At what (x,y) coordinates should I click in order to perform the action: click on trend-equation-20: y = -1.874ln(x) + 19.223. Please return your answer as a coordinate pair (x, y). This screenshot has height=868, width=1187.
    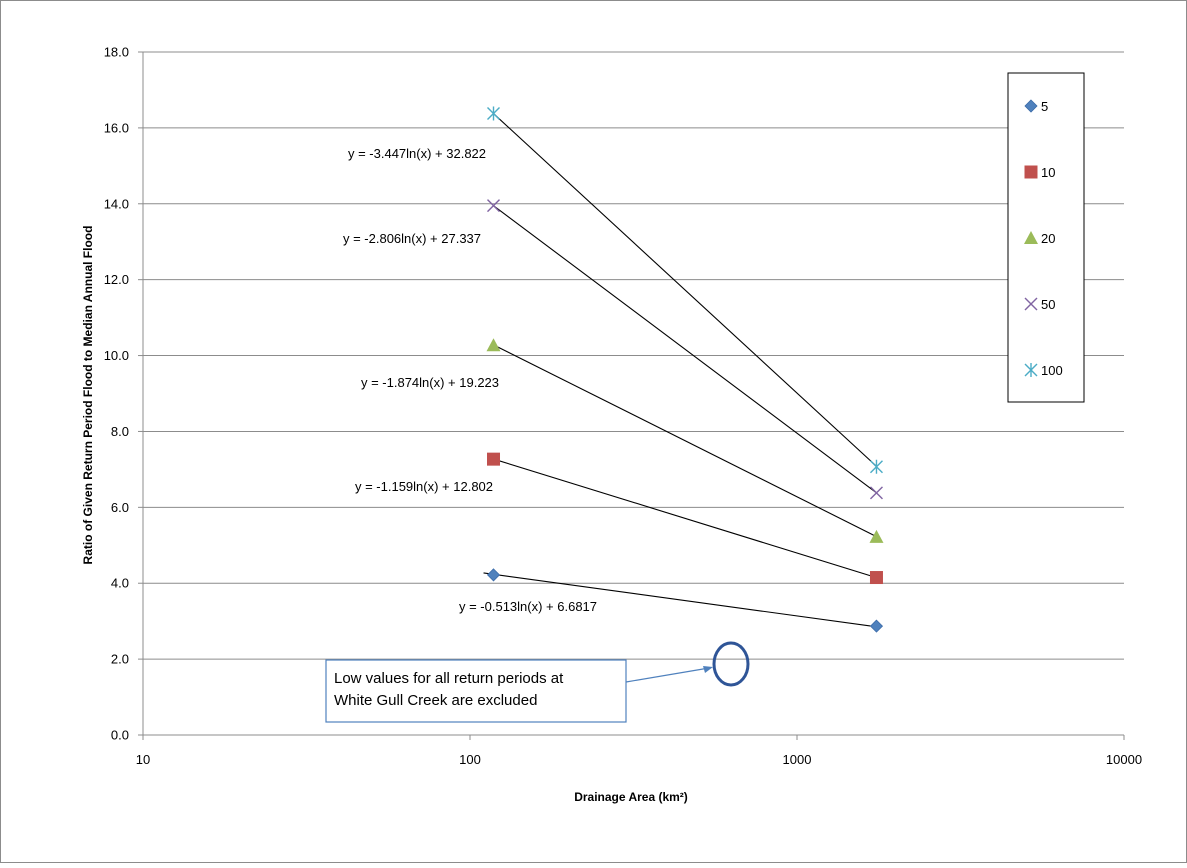
    Looking at the image, I should click on (430, 382).